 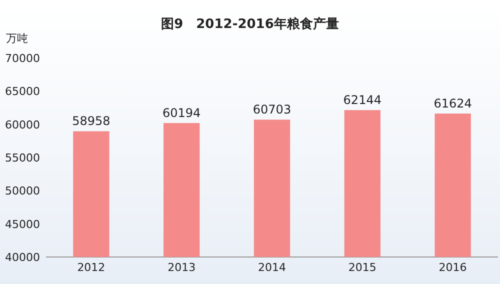 I want to click on data-label: 61624, so click(x=453, y=103).